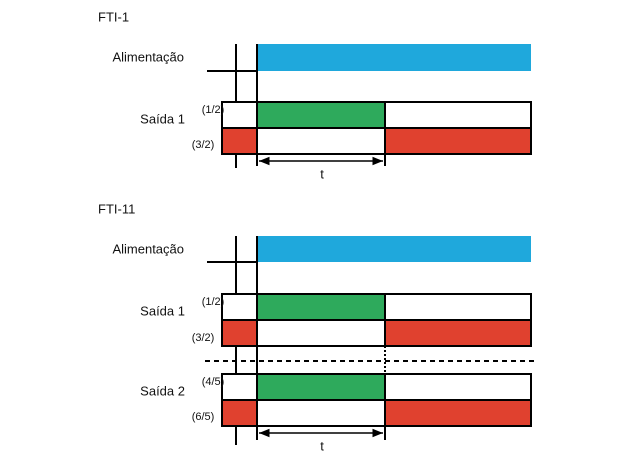  I want to click on section-title: FTI-1, so click(113, 16).